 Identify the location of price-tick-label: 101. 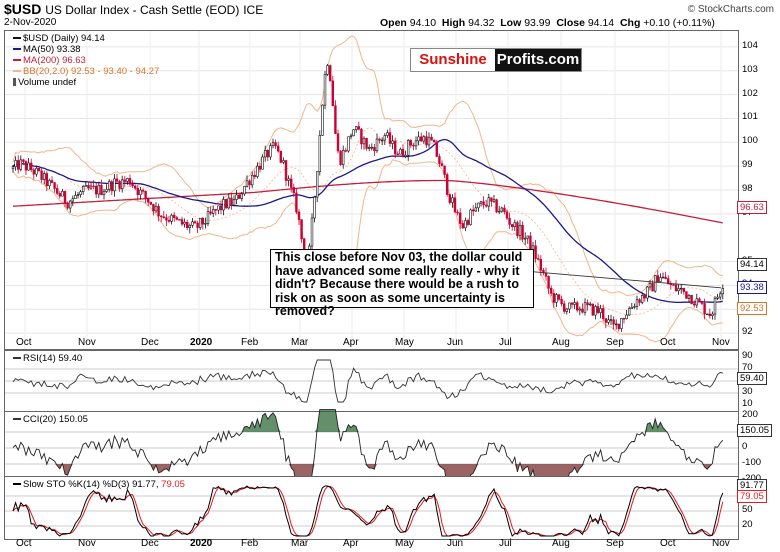
(750, 117).